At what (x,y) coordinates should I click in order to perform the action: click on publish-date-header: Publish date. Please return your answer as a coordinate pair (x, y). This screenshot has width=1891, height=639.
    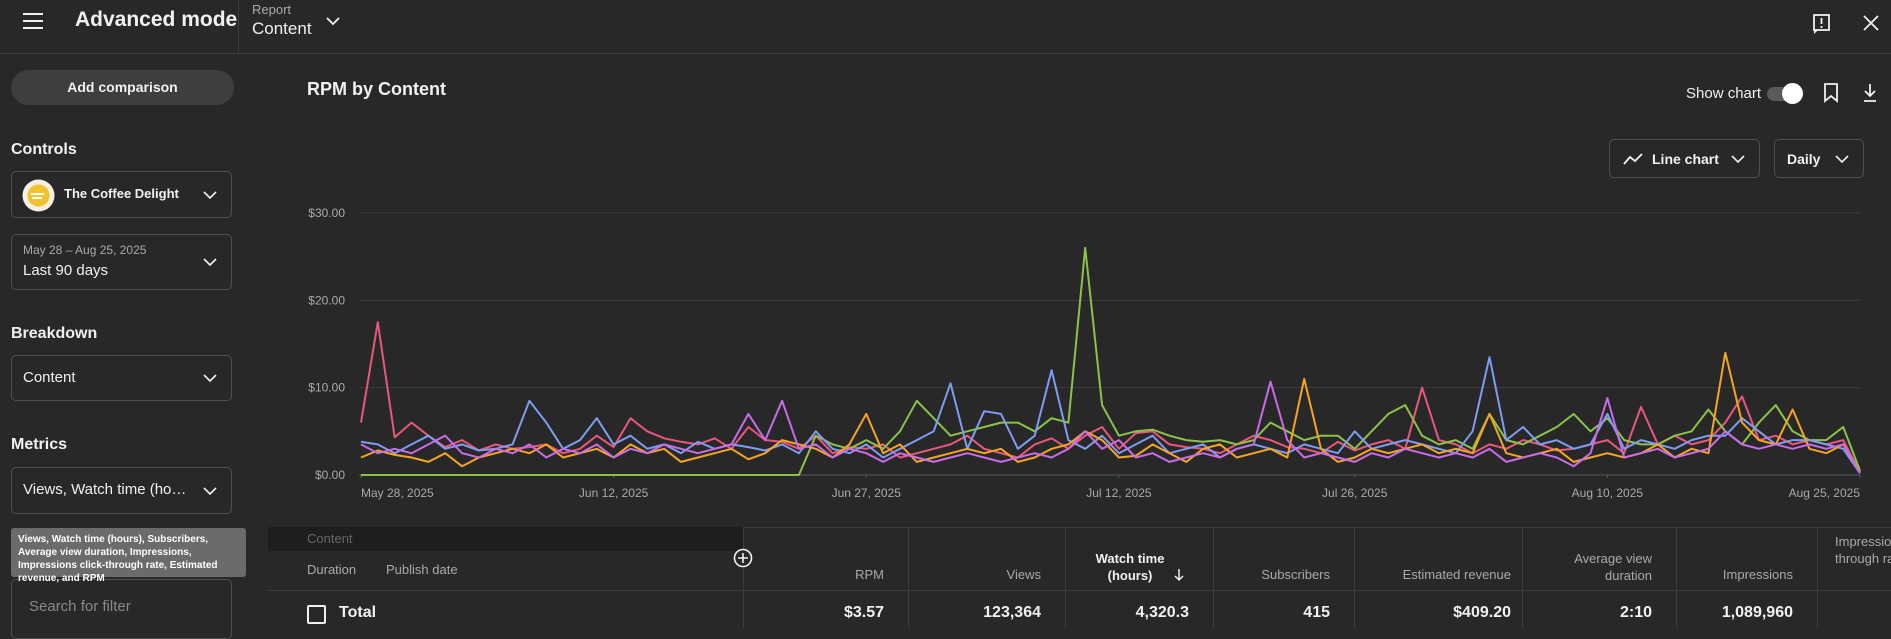
    Looking at the image, I should click on (422, 569).